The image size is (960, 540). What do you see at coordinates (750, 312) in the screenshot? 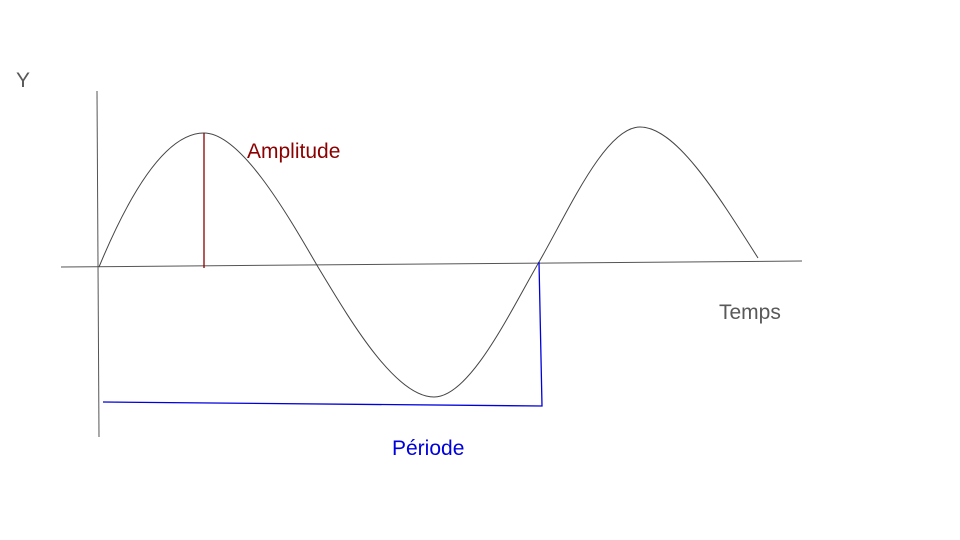
I see `time-axis-label: Temps` at bounding box center [750, 312].